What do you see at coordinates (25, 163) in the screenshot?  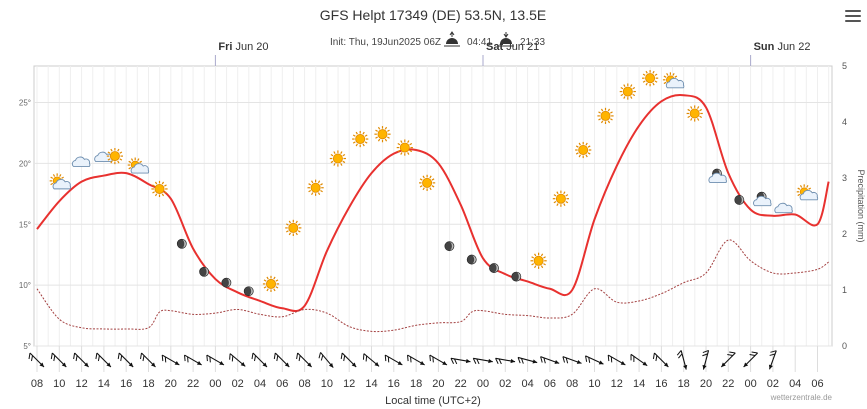 I see `y-tick-label: 20°` at bounding box center [25, 163].